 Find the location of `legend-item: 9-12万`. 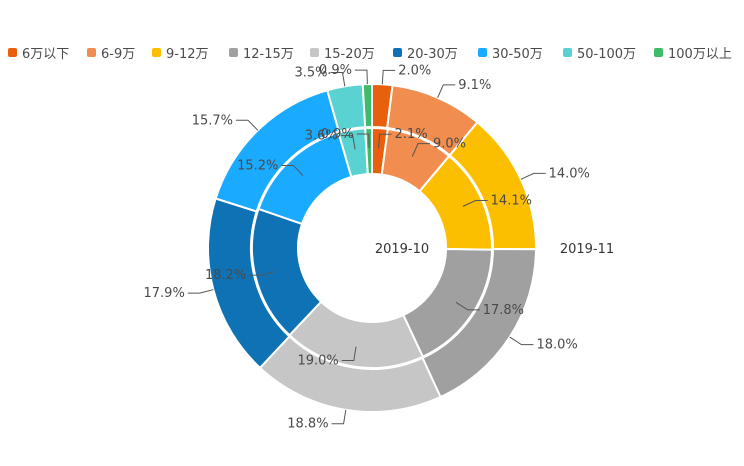

legend-item: 9-12万 is located at coordinates (180, 52).